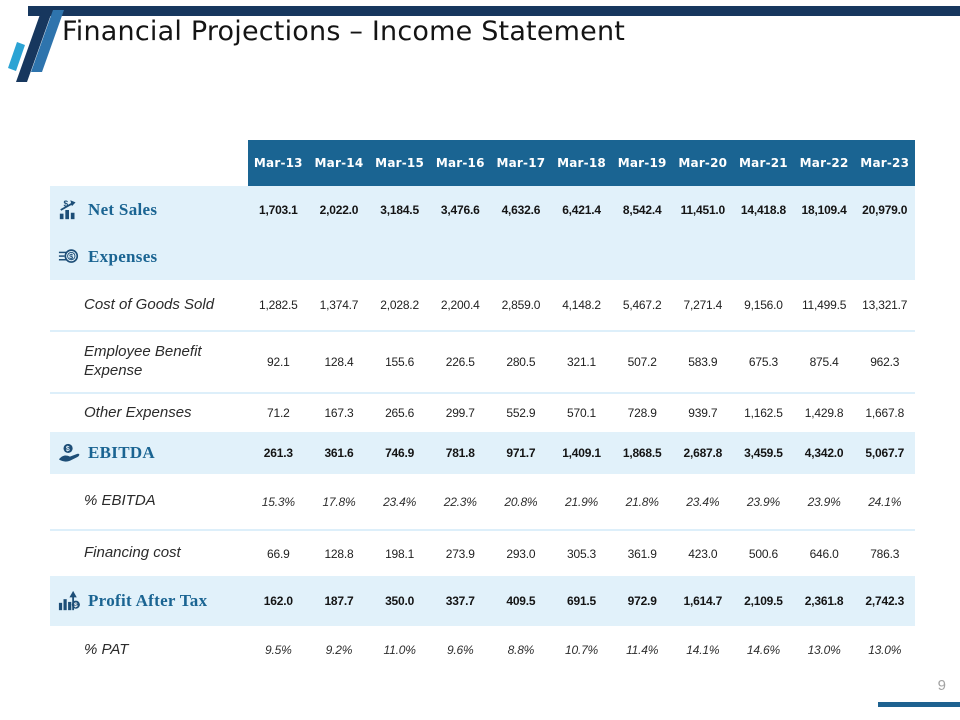 This screenshot has height=720, width=960. Describe the element at coordinates (885, 413) in the screenshot. I see `value-cell: 1,667.8` at that location.